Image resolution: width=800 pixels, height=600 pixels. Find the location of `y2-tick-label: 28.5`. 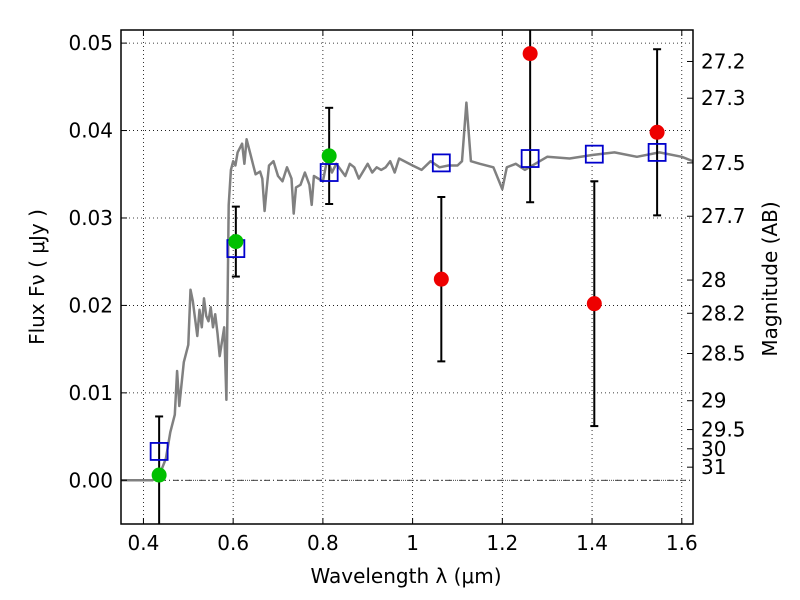

y2-tick-label: 28.5 is located at coordinates (723, 354).